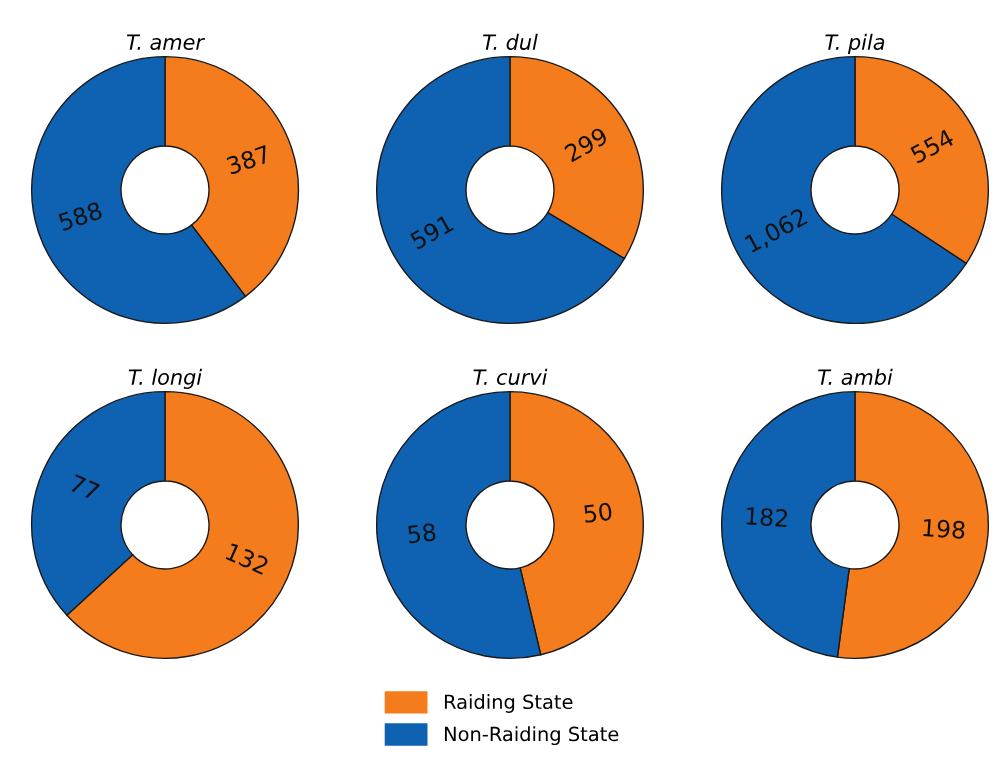 This screenshot has width=1004, height=771. I want to click on data-label: 182, so click(767, 517).